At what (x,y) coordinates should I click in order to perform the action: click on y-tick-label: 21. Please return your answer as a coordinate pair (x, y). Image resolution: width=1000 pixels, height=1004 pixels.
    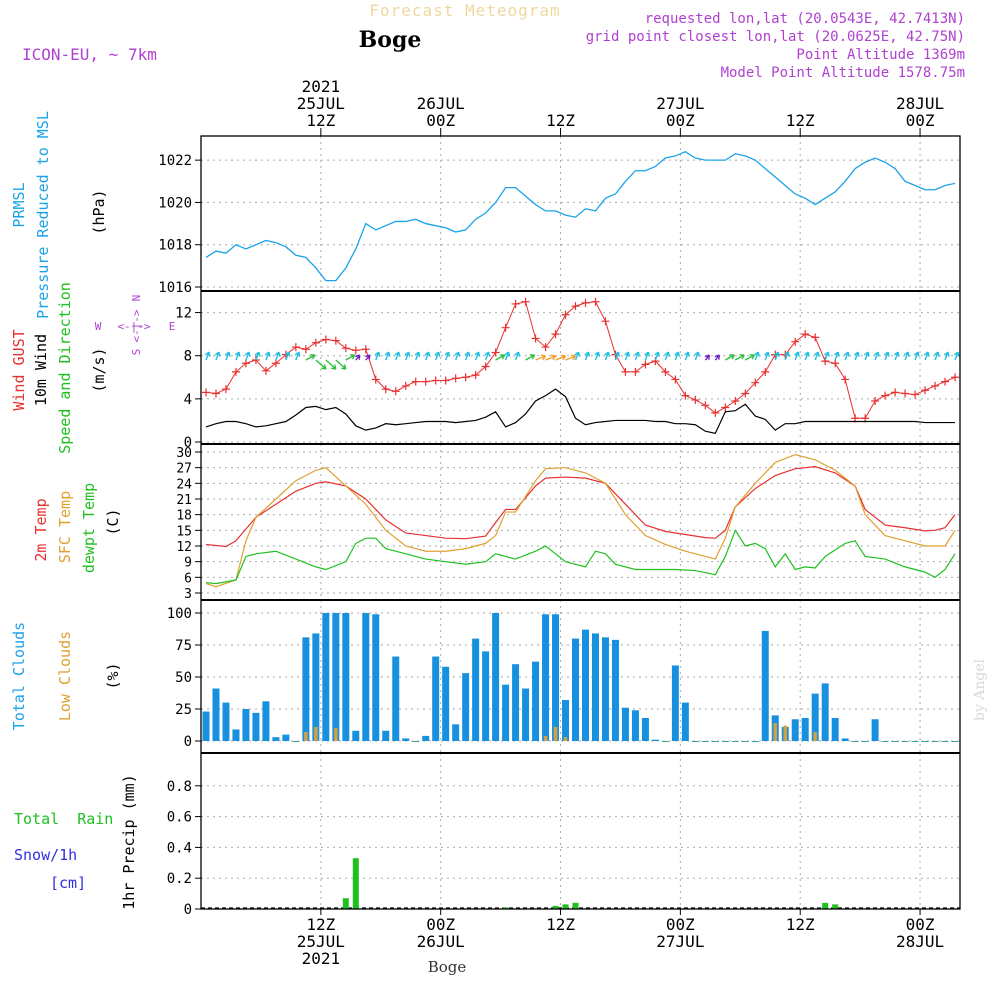
    Looking at the image, I should click on (184, 500).